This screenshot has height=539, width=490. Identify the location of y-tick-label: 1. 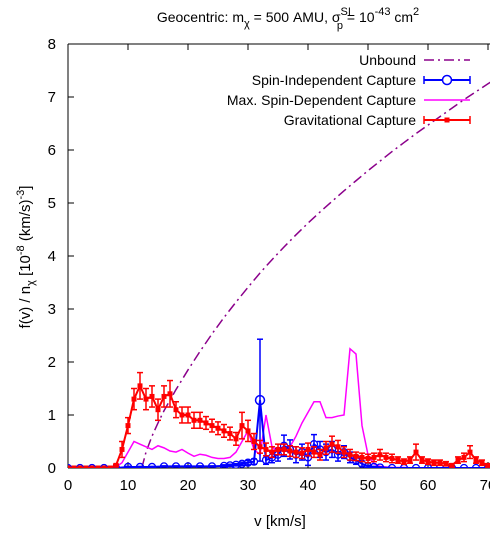
(52, 415).